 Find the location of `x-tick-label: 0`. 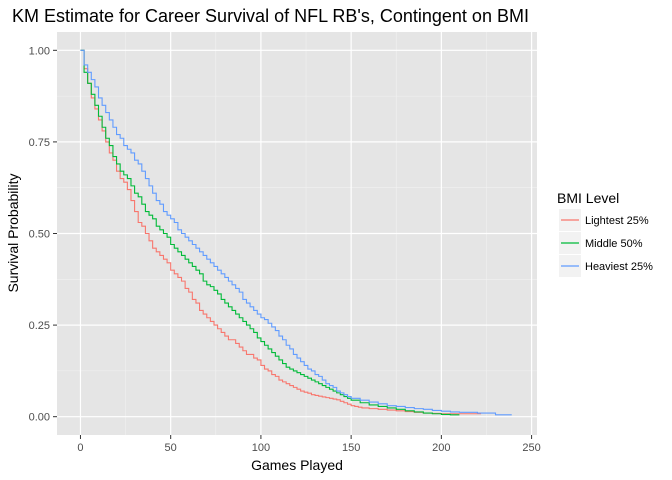

x-tick-label: 0 is located at coordinates (80, 448).